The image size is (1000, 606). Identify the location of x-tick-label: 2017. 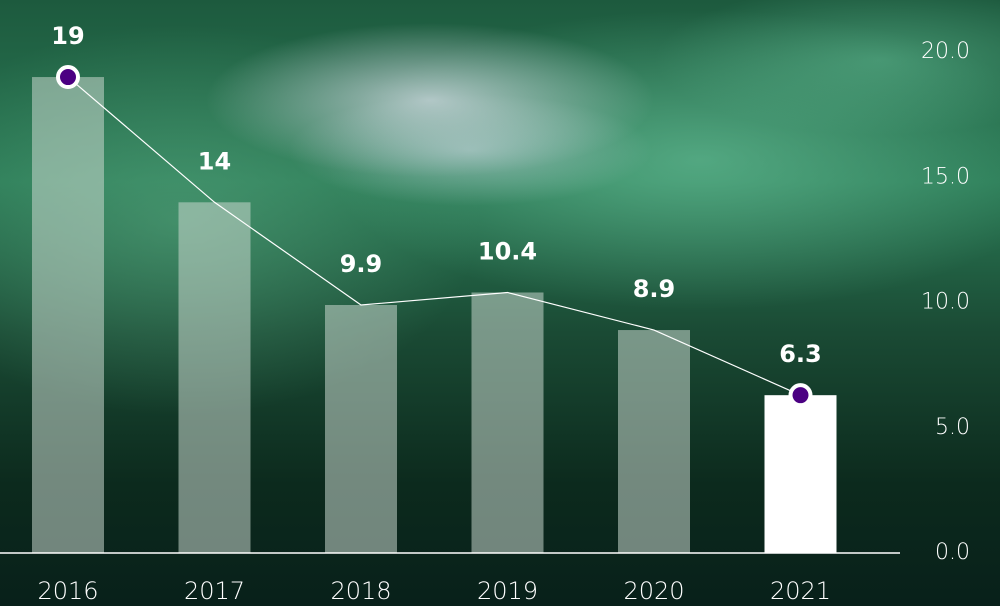
(214, 591).